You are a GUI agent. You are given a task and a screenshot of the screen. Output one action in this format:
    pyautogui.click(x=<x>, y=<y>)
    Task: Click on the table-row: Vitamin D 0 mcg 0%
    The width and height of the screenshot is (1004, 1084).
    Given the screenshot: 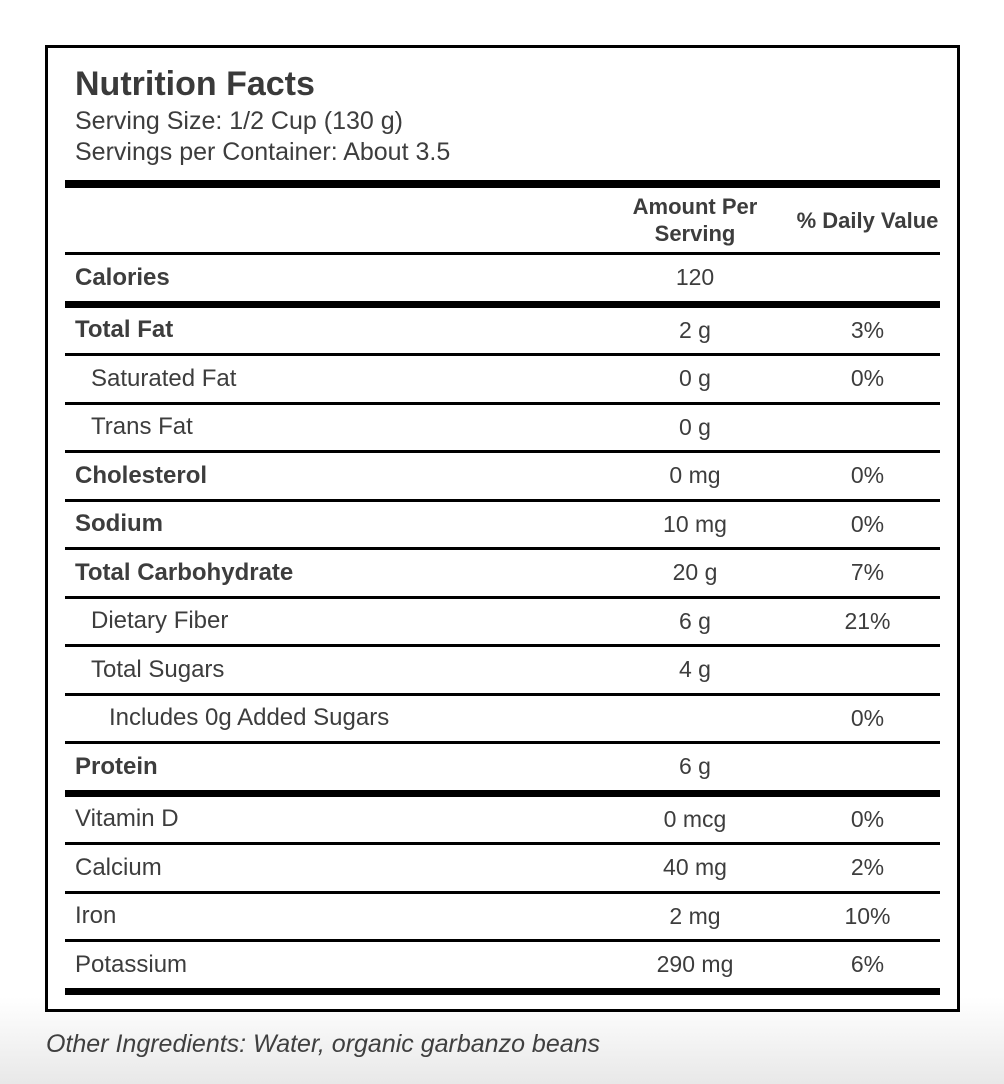 What is the action you would take?
    pyautogui.click(x=502, y=821)
    